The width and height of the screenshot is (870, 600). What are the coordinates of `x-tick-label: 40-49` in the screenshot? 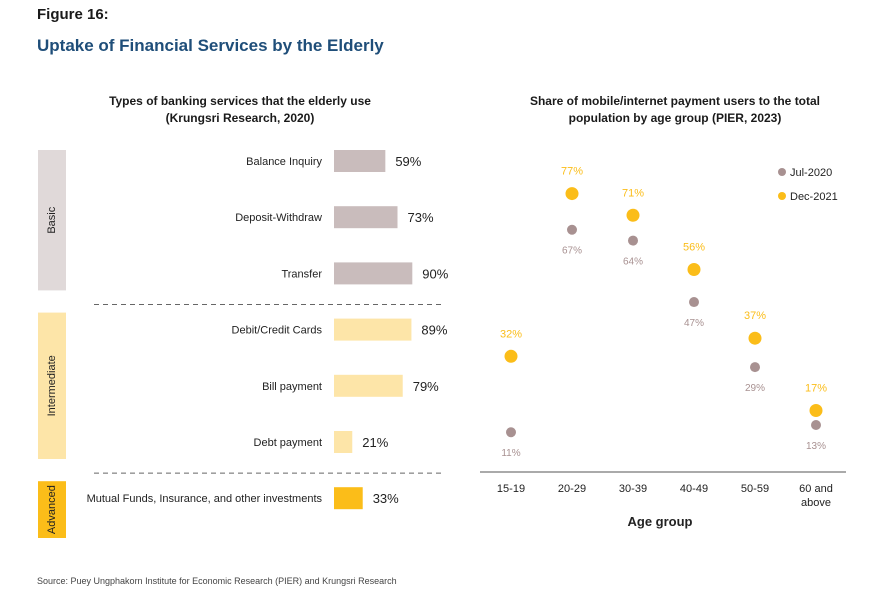 It's located at (694, 489).